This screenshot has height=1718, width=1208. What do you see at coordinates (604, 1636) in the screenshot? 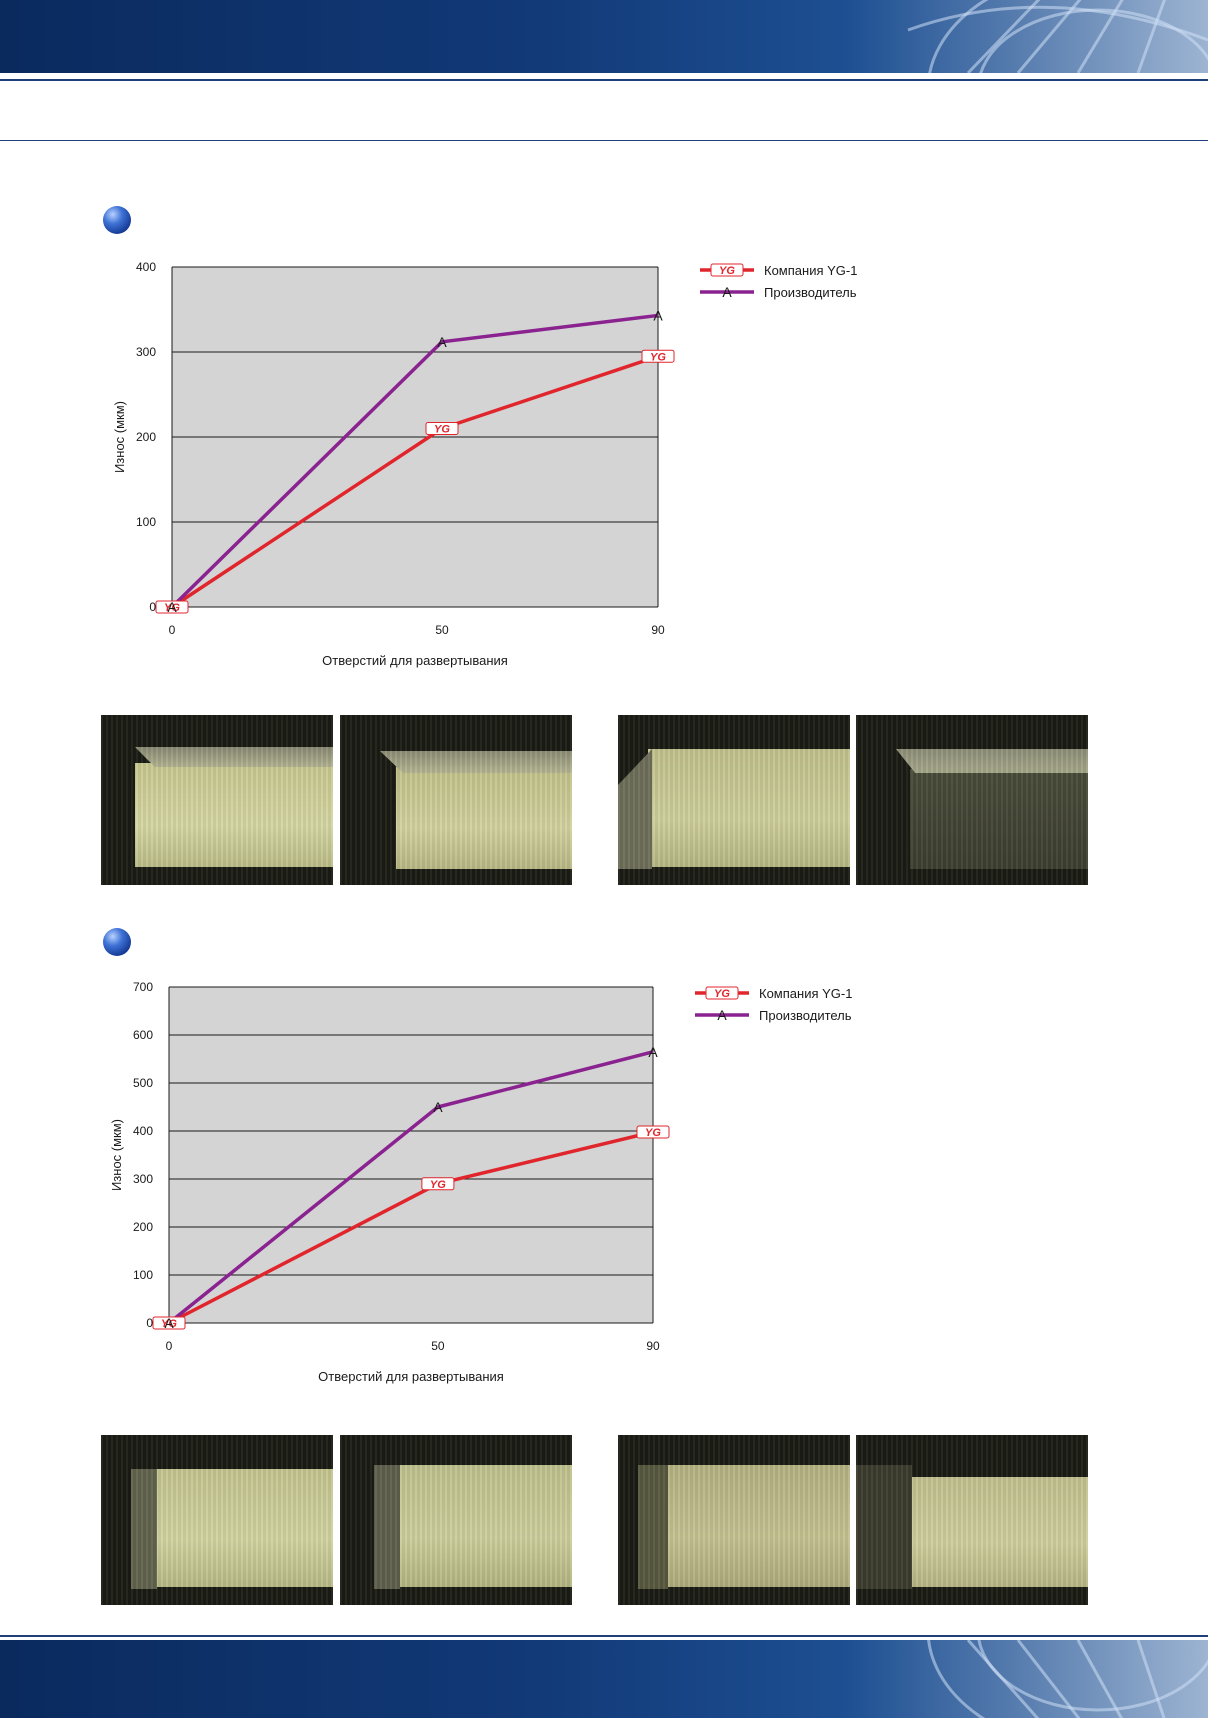
I see `footer-rule` at bounding box center [604, 1636].